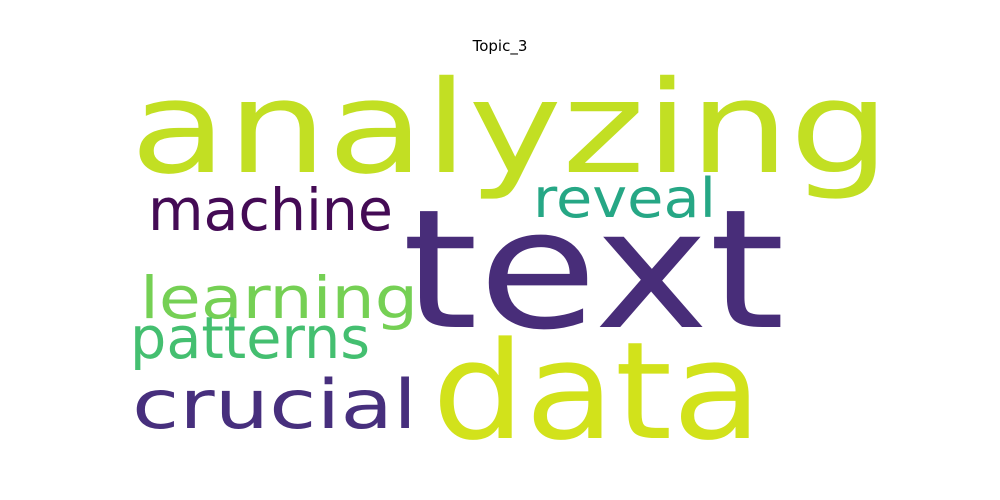  I want to click on word-machine: machine, so click(270, 210).